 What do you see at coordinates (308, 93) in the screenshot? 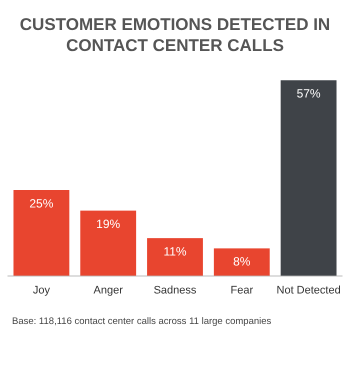
I see `data-label: 57%` at bounding box center [308, 93].